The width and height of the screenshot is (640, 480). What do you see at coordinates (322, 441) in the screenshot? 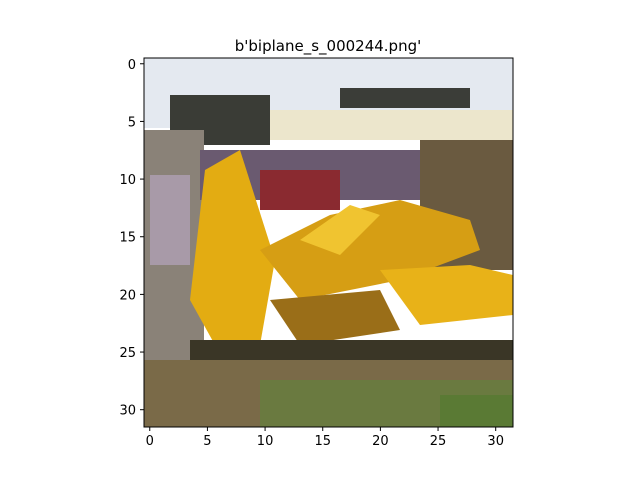
I see `x-tick-label: 15` at bounding box center [322, 441].